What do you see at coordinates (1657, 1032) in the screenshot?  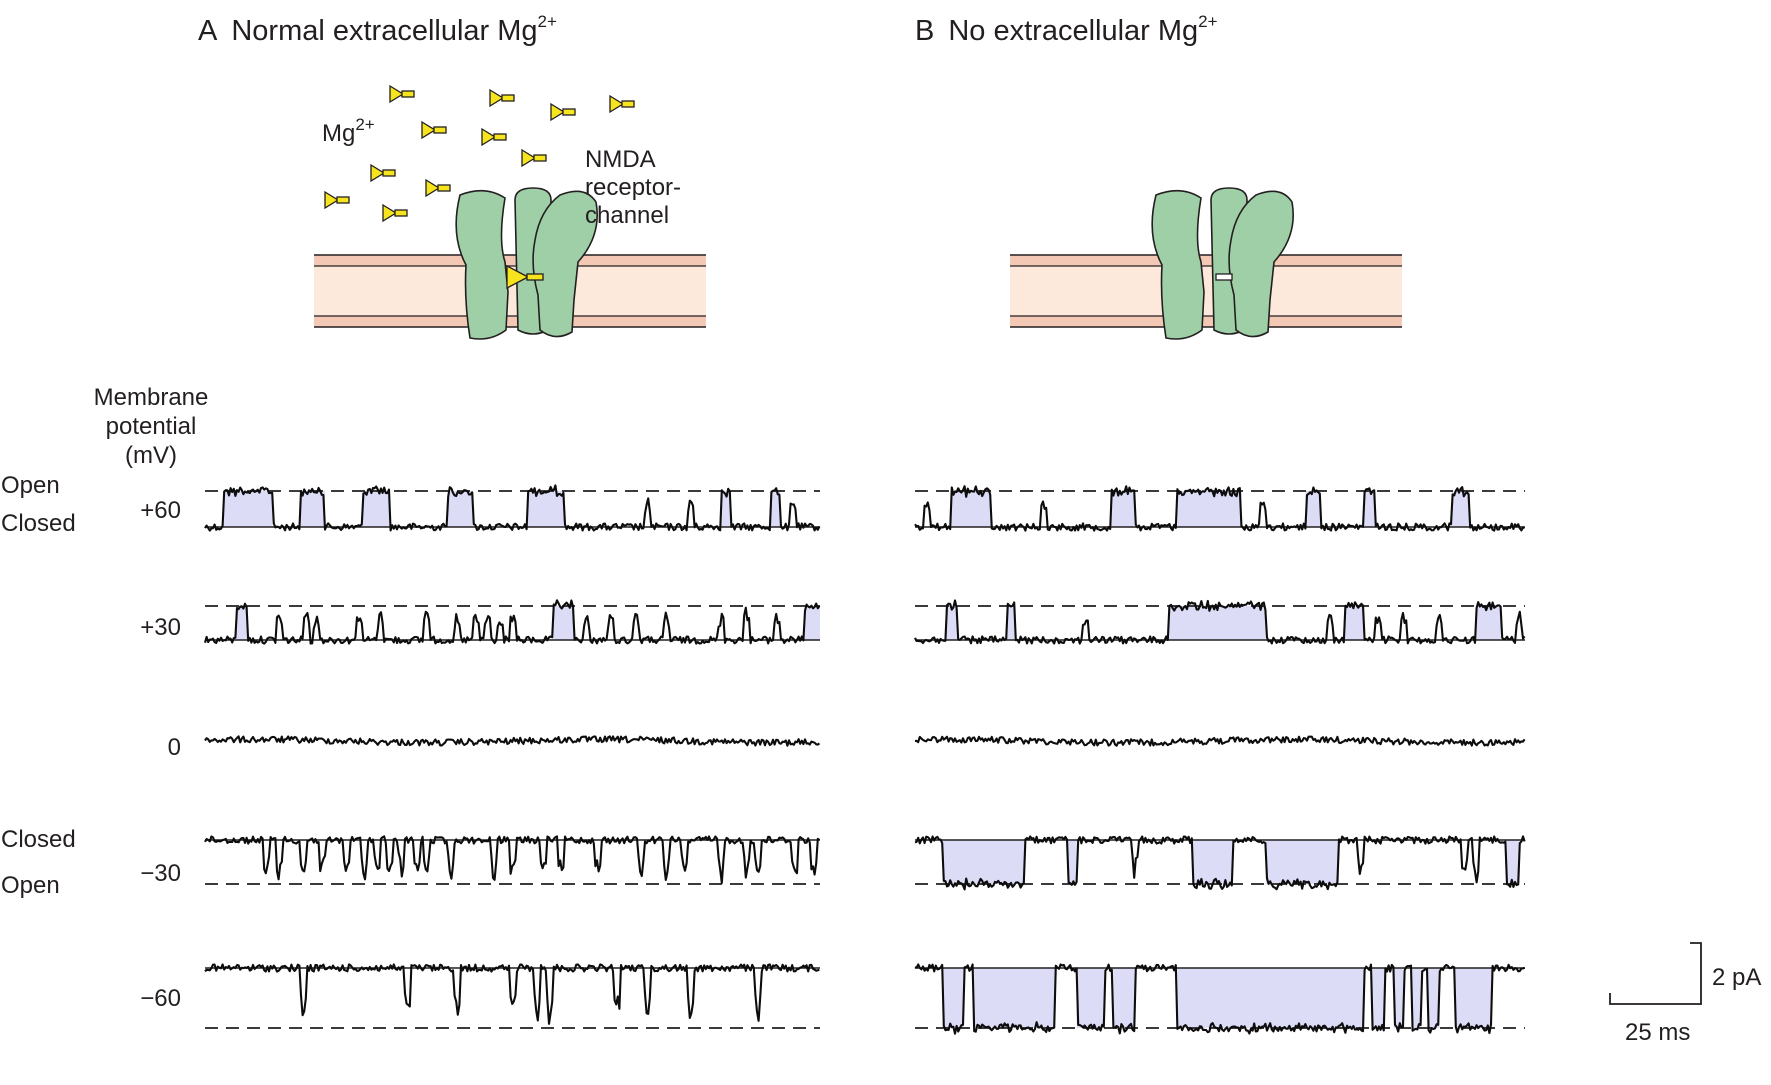 I see `scale-bar-time-label: 25 ms` at bounding box center [1657, 1032].